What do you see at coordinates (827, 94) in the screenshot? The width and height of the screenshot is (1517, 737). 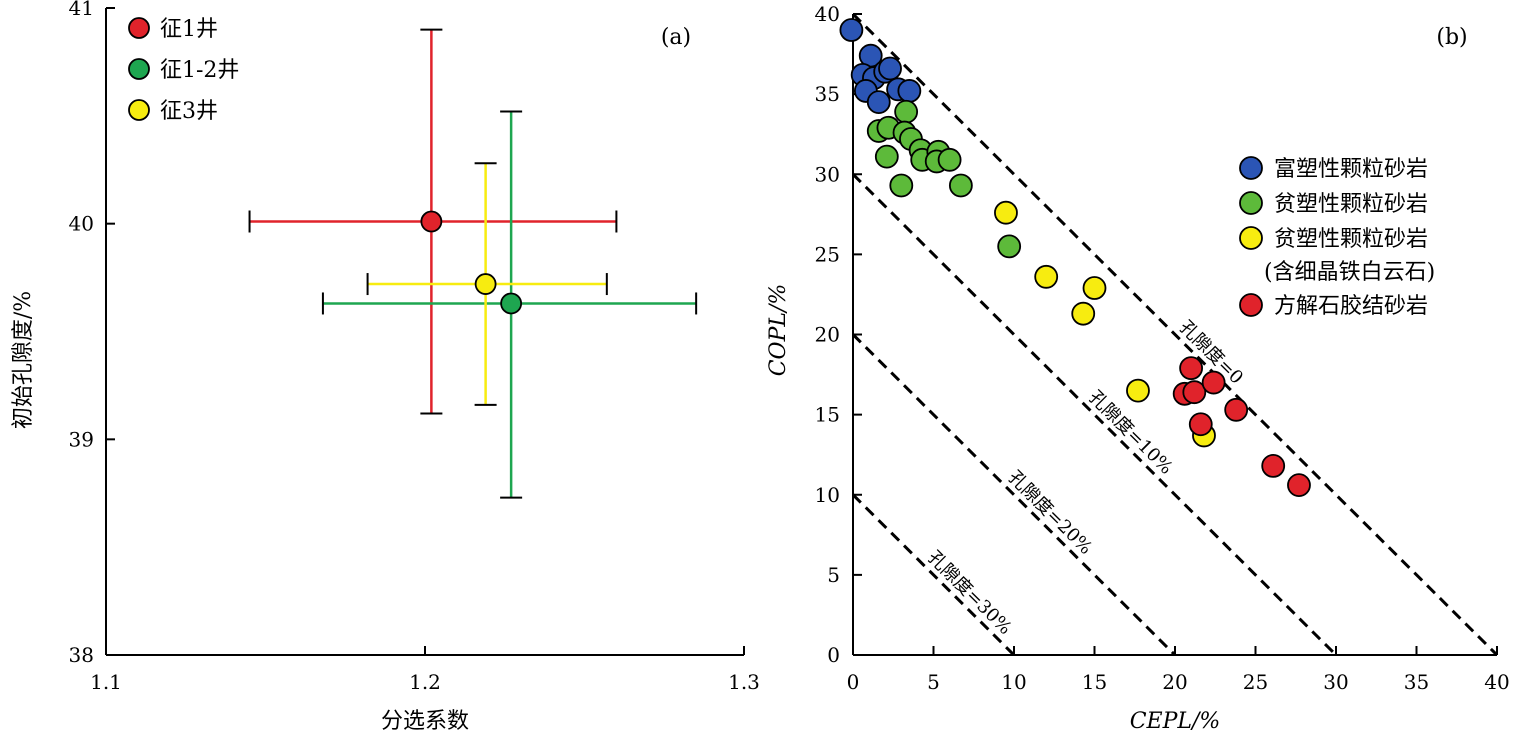 I see `panel-b-y-tick-label: 35` at bounding box center [827, 94].